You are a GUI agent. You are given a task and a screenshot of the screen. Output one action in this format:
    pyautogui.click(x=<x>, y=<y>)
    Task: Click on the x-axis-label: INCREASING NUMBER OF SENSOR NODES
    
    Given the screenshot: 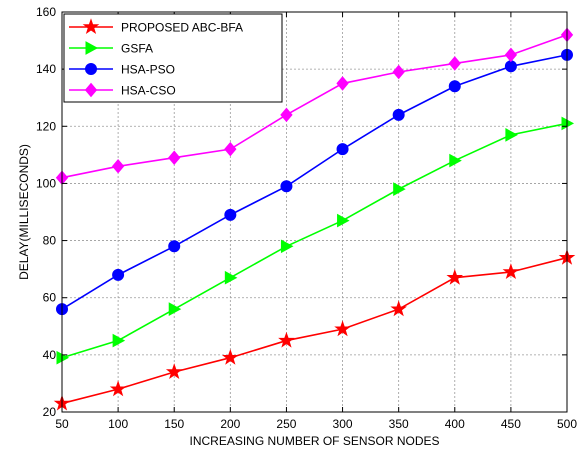 What is the action you would take?
    pyautogui.click(x=314, y=441)
    